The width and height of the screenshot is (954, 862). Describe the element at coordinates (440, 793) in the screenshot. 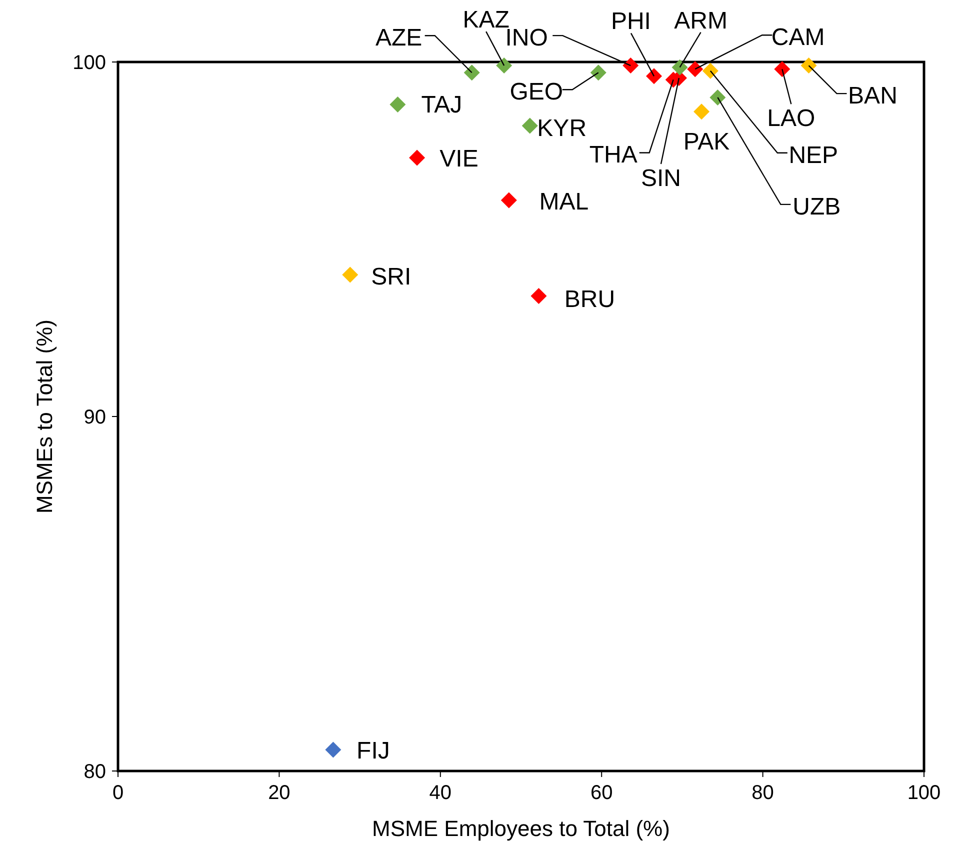

I see `x-tick-label: 40` at that location.